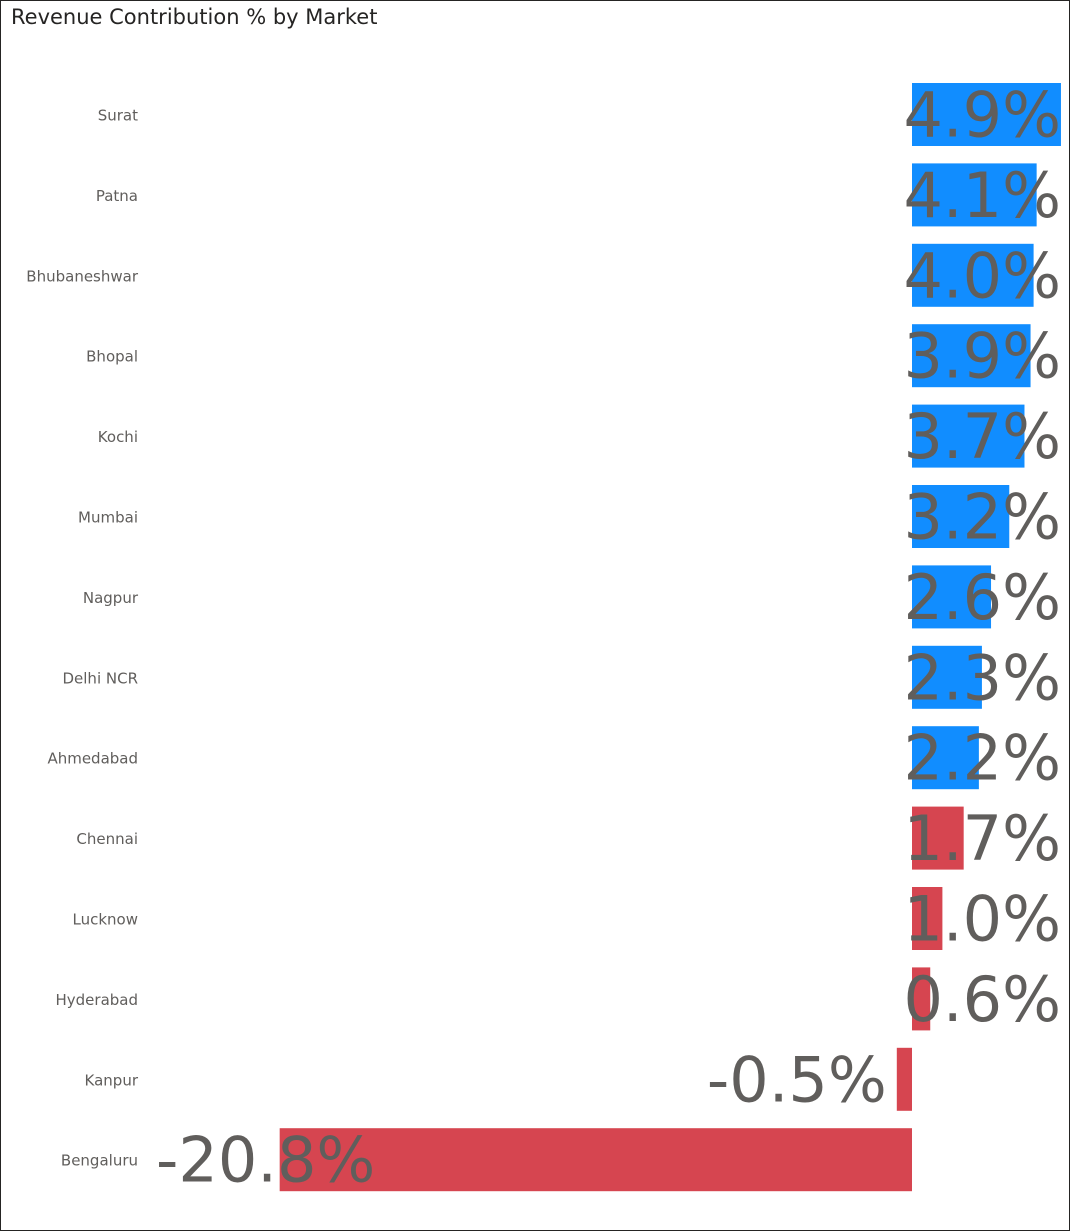  I want to click on category-label: Kochi, so click(118, 437).